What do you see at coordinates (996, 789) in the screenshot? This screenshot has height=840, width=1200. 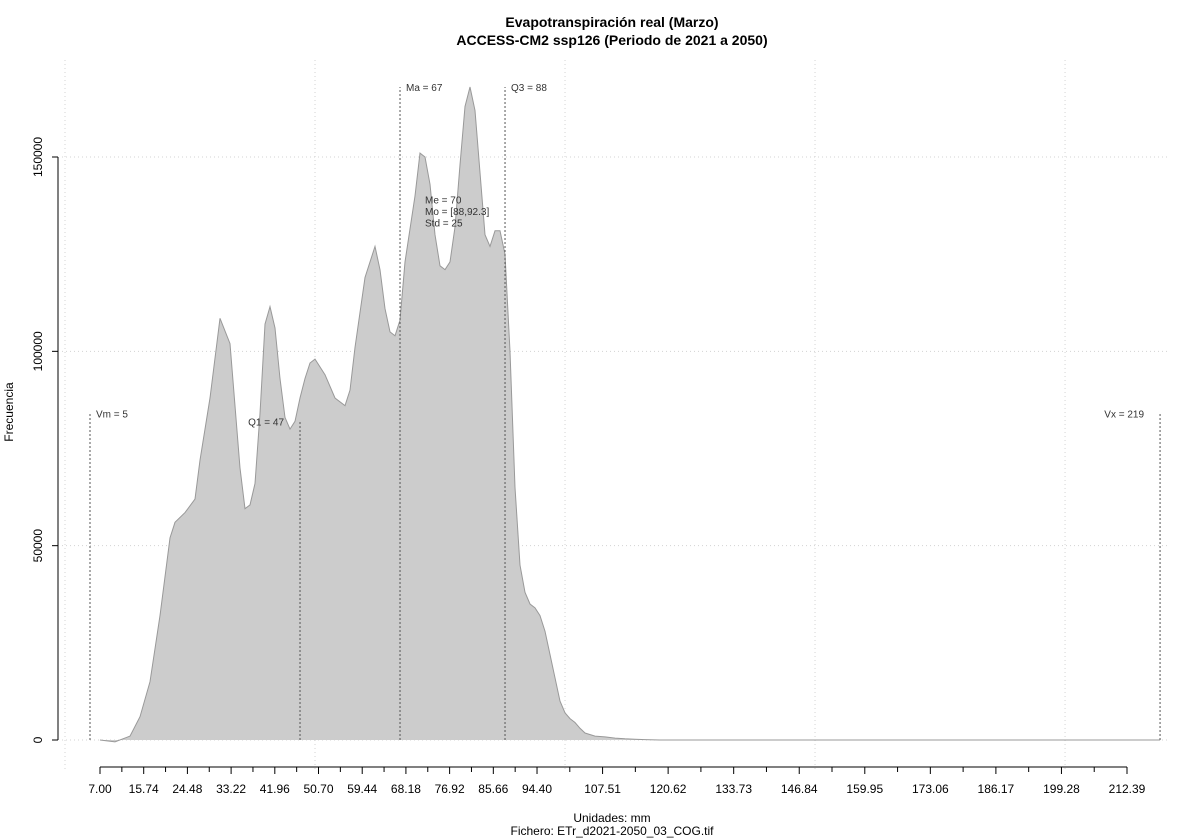 I see `x-tick-label: 186.17` at bounding box center [996, 789].